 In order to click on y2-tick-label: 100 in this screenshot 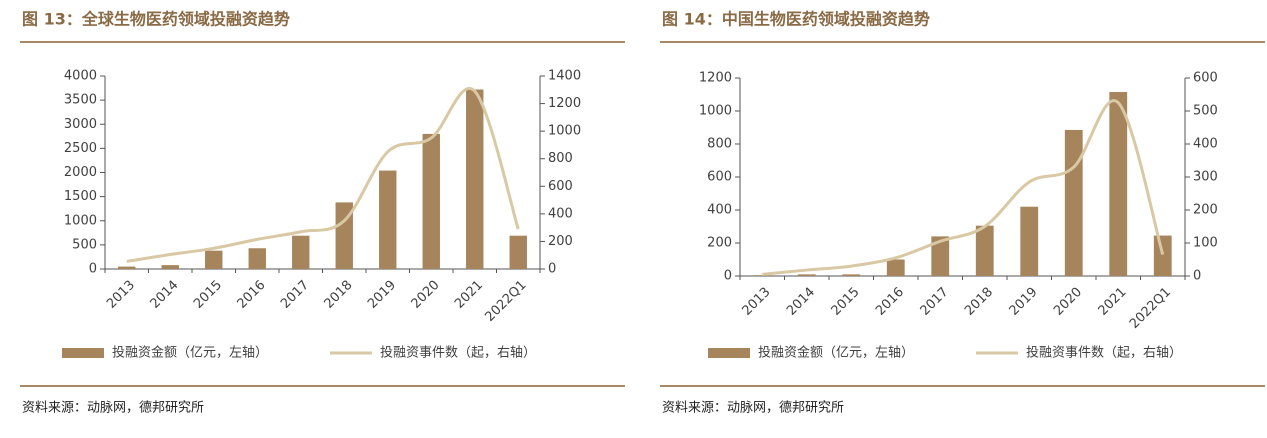, I will do `click(1205, 243)`.